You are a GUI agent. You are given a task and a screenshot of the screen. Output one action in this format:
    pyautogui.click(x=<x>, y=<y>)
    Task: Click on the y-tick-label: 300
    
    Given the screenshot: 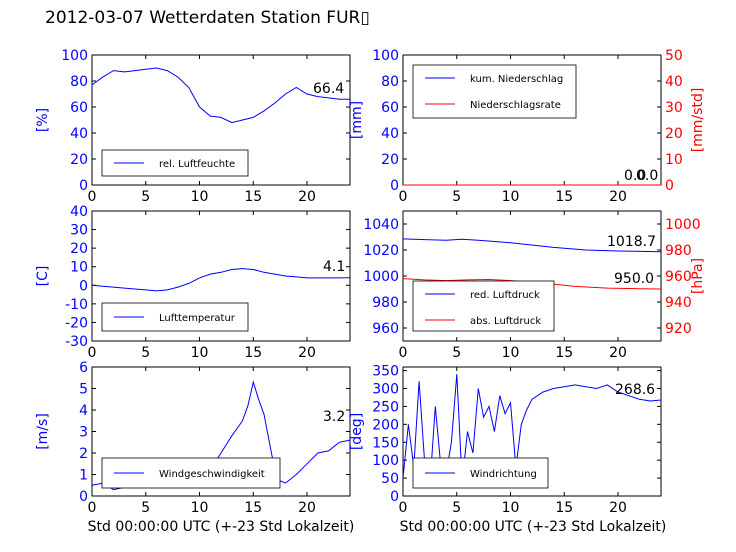 What is the action you would take?
    pyautogui.click(x=385, y=390)
    